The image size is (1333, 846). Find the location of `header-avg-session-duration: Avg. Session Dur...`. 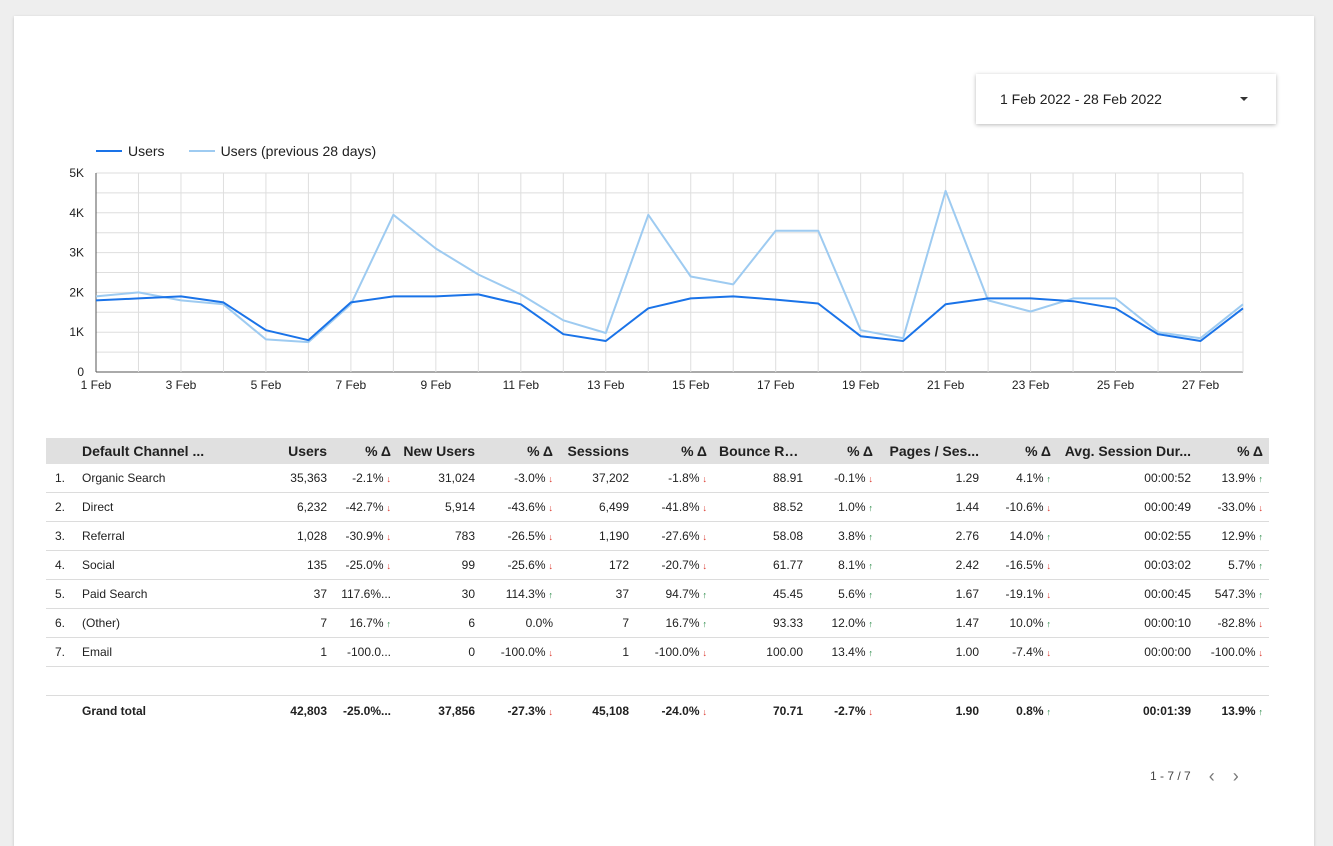

header-avg-session-duration: Avg. Session Dur... is located at coordinates (1127, 451).